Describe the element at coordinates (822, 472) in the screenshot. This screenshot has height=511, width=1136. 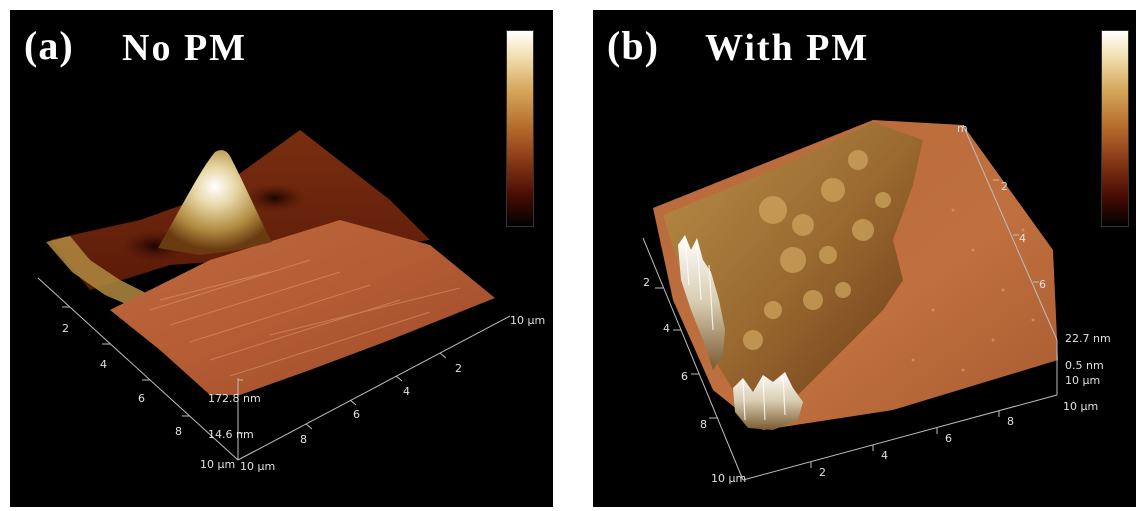
I see `axis-b-bottom-tick-2: 2` at that location.